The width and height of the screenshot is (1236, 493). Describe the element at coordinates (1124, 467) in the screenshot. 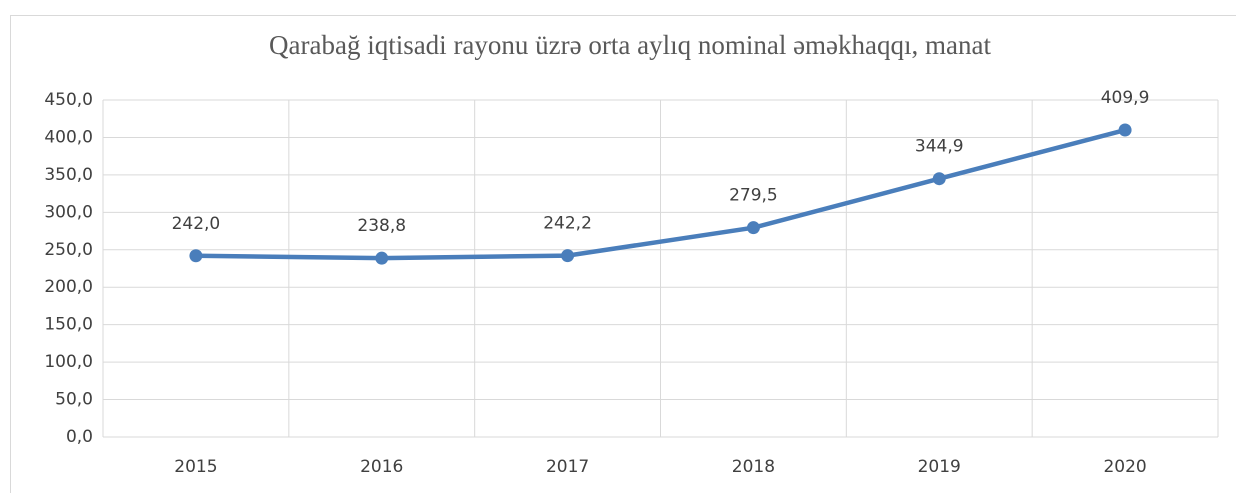

I see `x-tick-label: 2020` at that location.